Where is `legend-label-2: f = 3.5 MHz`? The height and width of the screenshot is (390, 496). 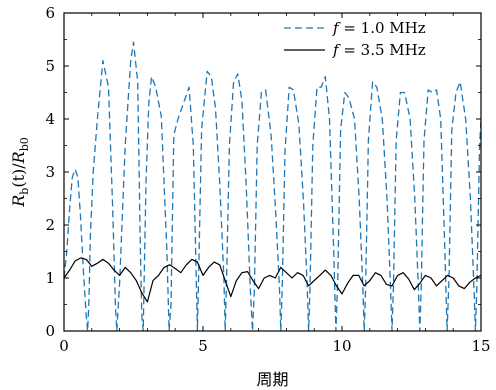 legend-label-2: f = 3.5 MHz is located at coordinates (379, 50).